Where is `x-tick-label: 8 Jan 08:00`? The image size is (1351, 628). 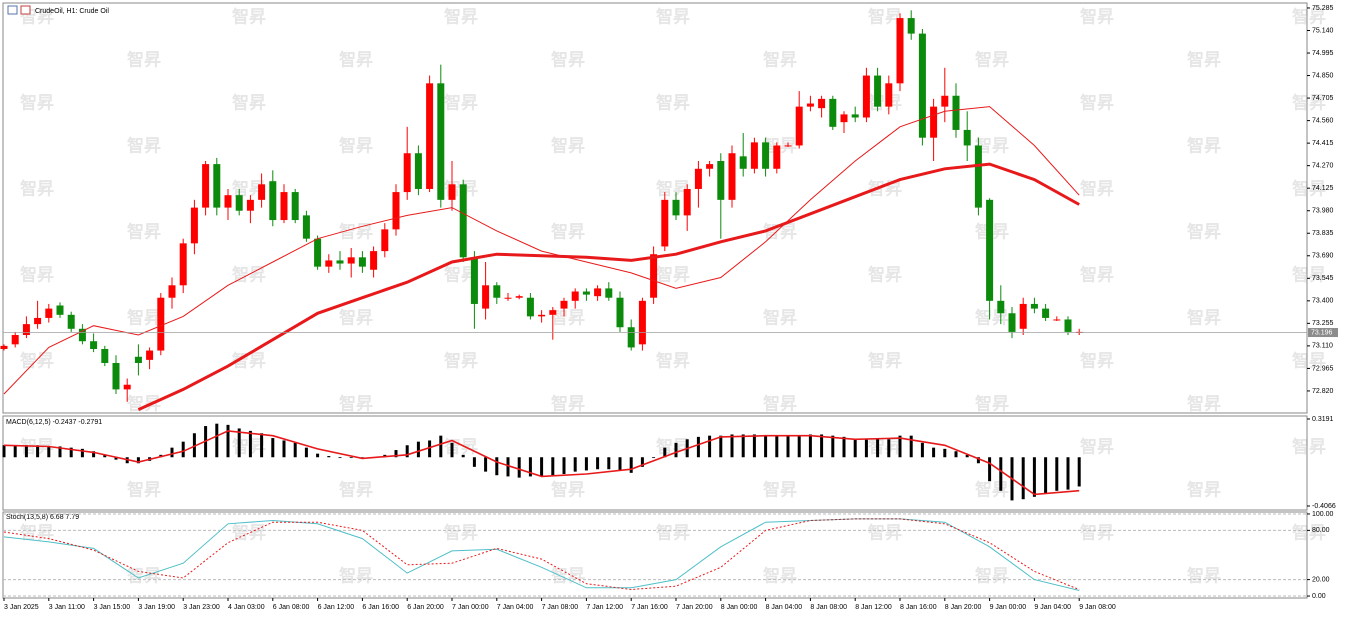
x-tick-label: 8 Jan 08:00 is located at coordinates (828, 607).